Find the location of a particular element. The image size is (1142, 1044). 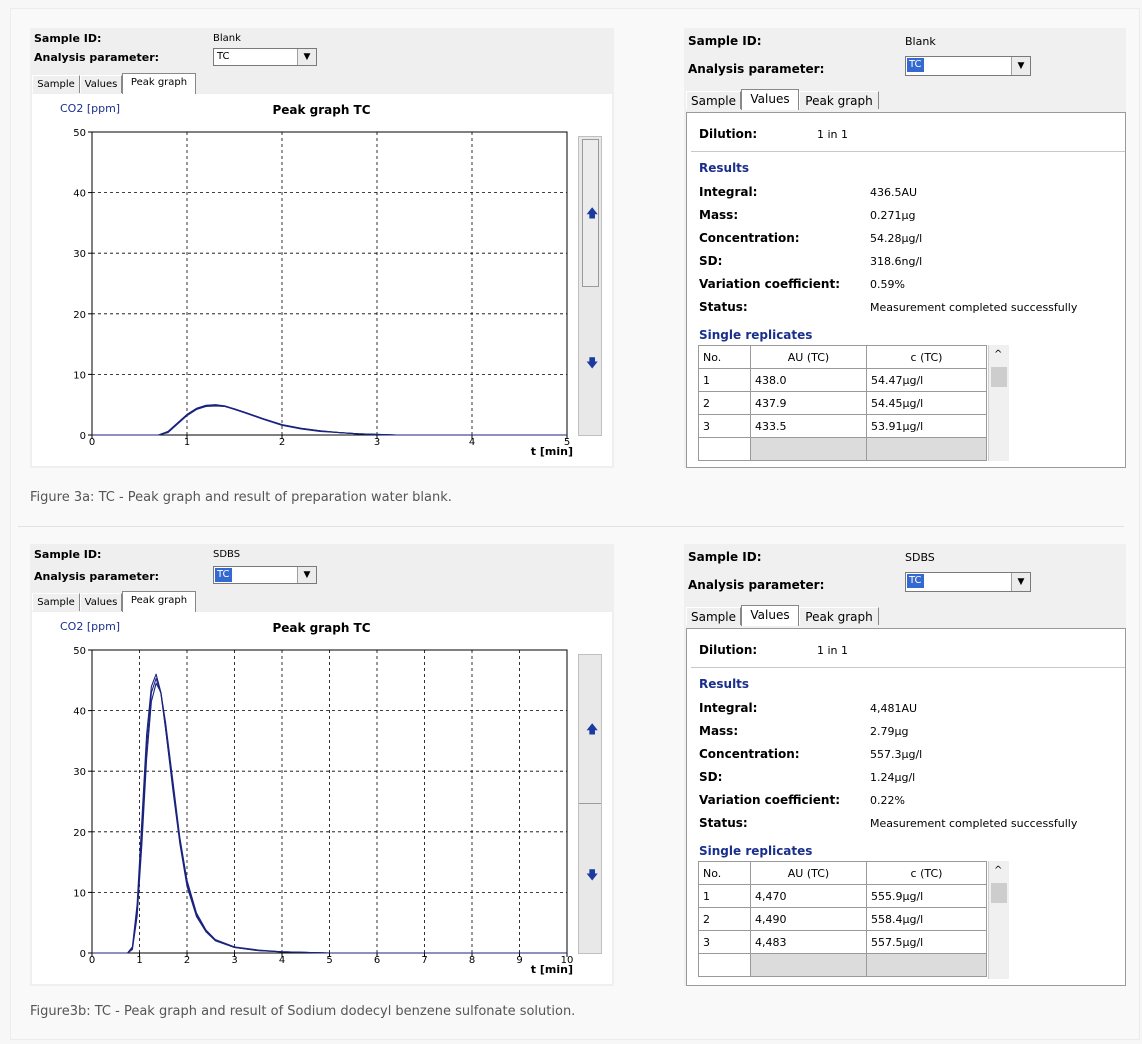

chart-title: Peak graph TC is located at coordinates (321, 628).